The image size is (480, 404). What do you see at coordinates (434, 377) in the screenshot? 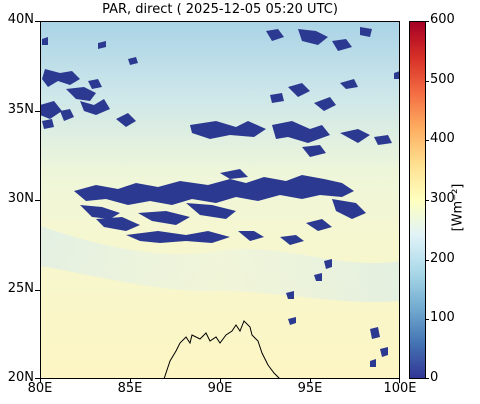
I see `colorbar-tick-0: 0` at bounding box center [434, 377].